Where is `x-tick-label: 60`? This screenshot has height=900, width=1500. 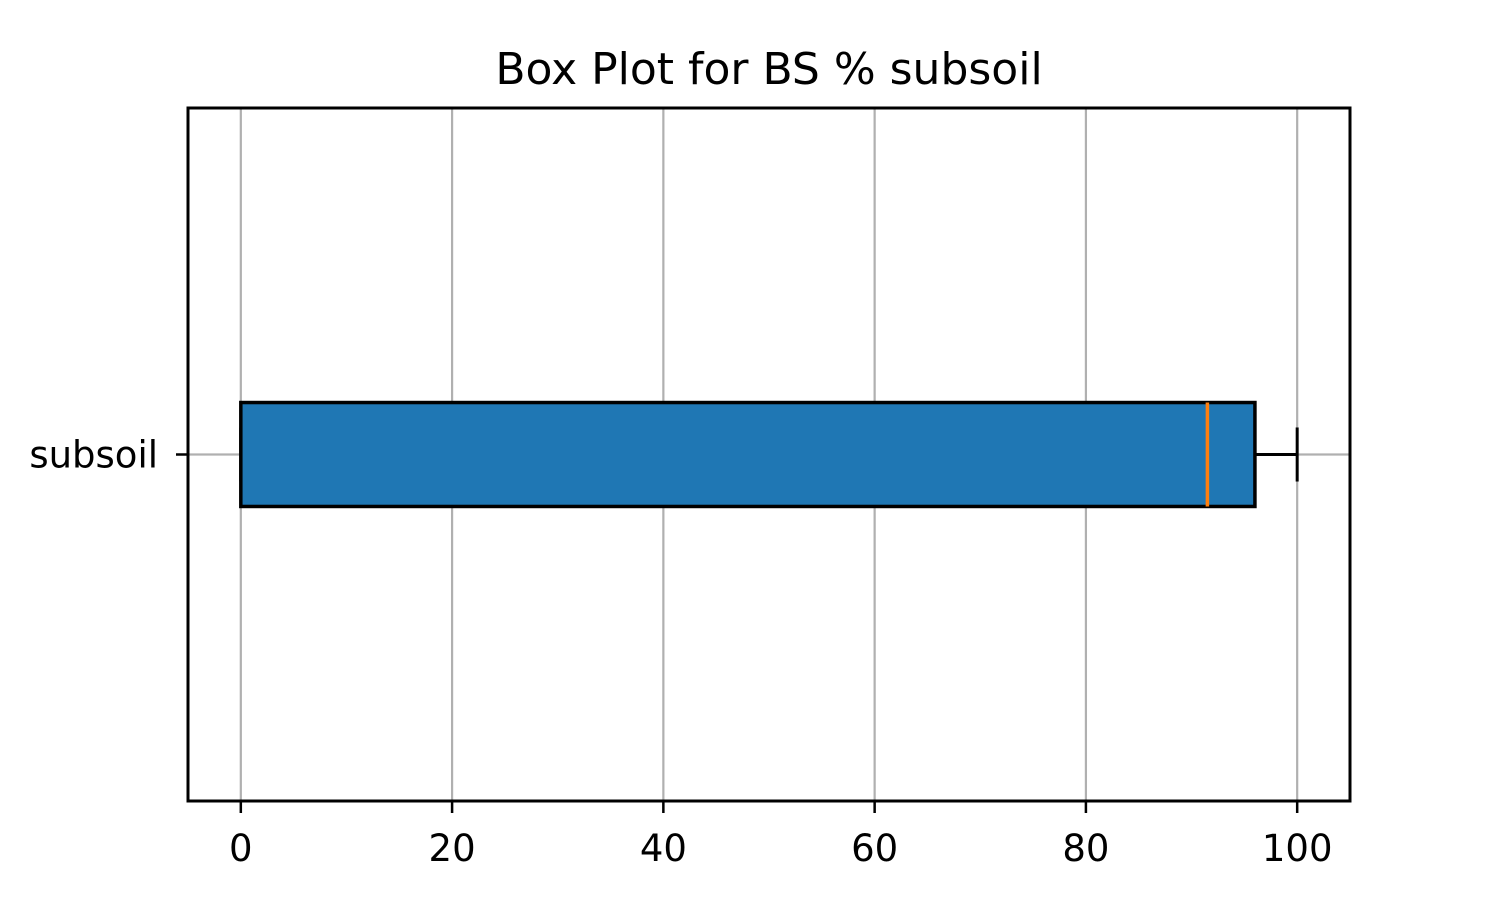 x-tick-label: 60 is located at coordinates (874, 848).